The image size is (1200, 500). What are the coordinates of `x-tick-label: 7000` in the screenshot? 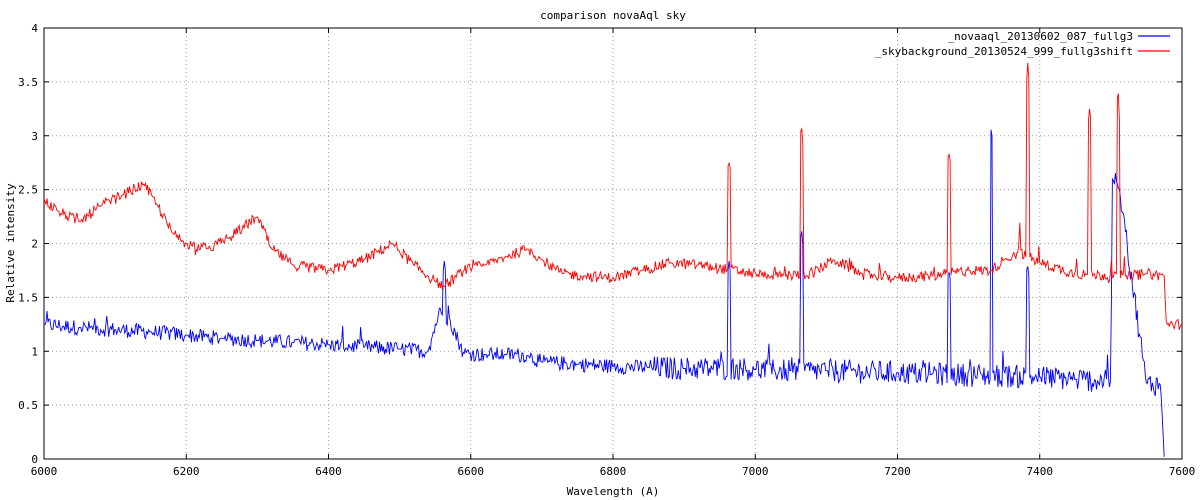 It's located at (755, 471).